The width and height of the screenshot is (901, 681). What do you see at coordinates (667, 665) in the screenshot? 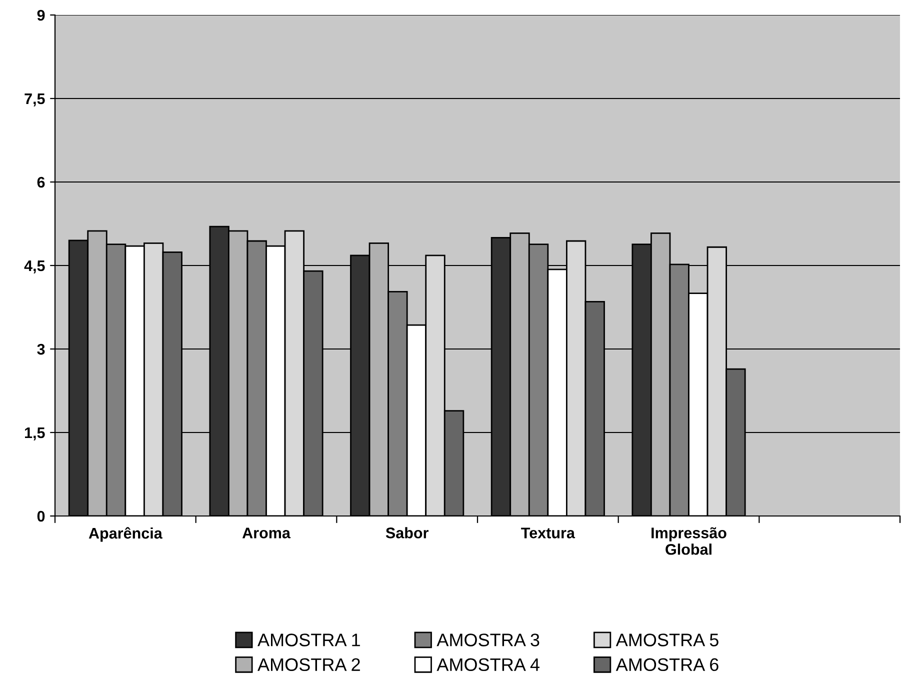
I see `legend-label: AMOSTRA 6` at bounding box center [667, 665].